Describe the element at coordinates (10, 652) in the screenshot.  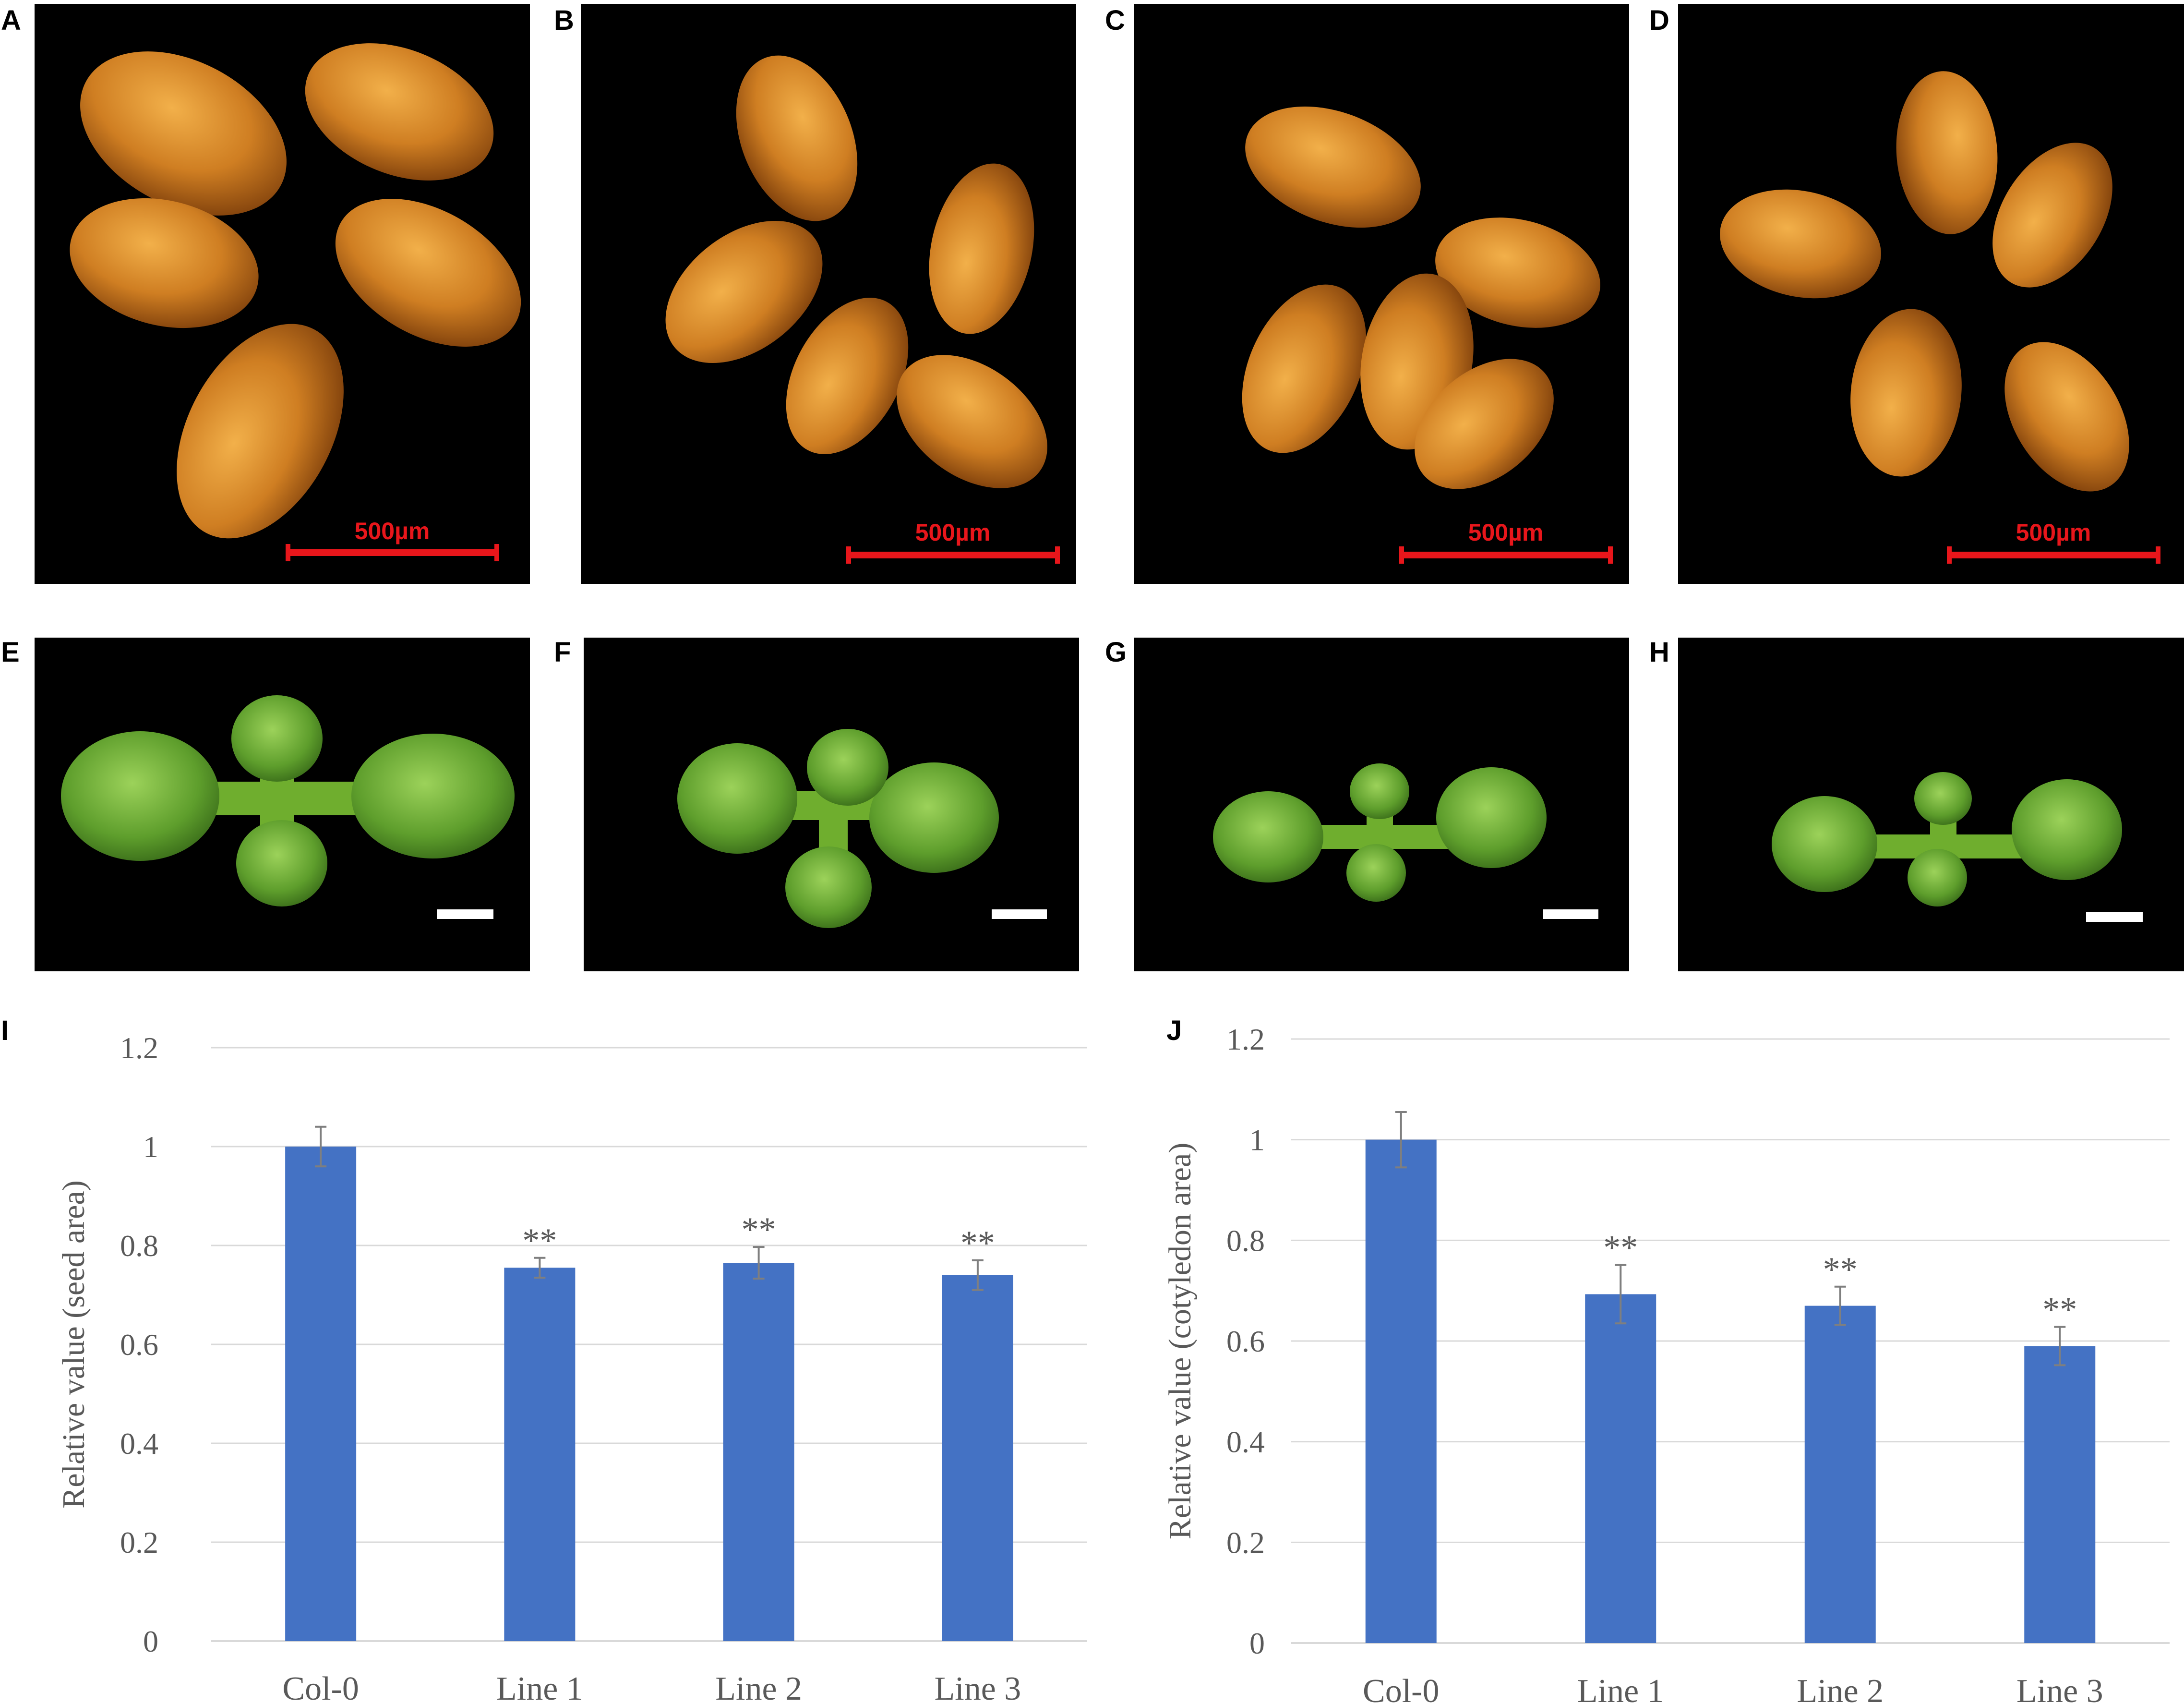
I see `panel-label-e: E` at that location.